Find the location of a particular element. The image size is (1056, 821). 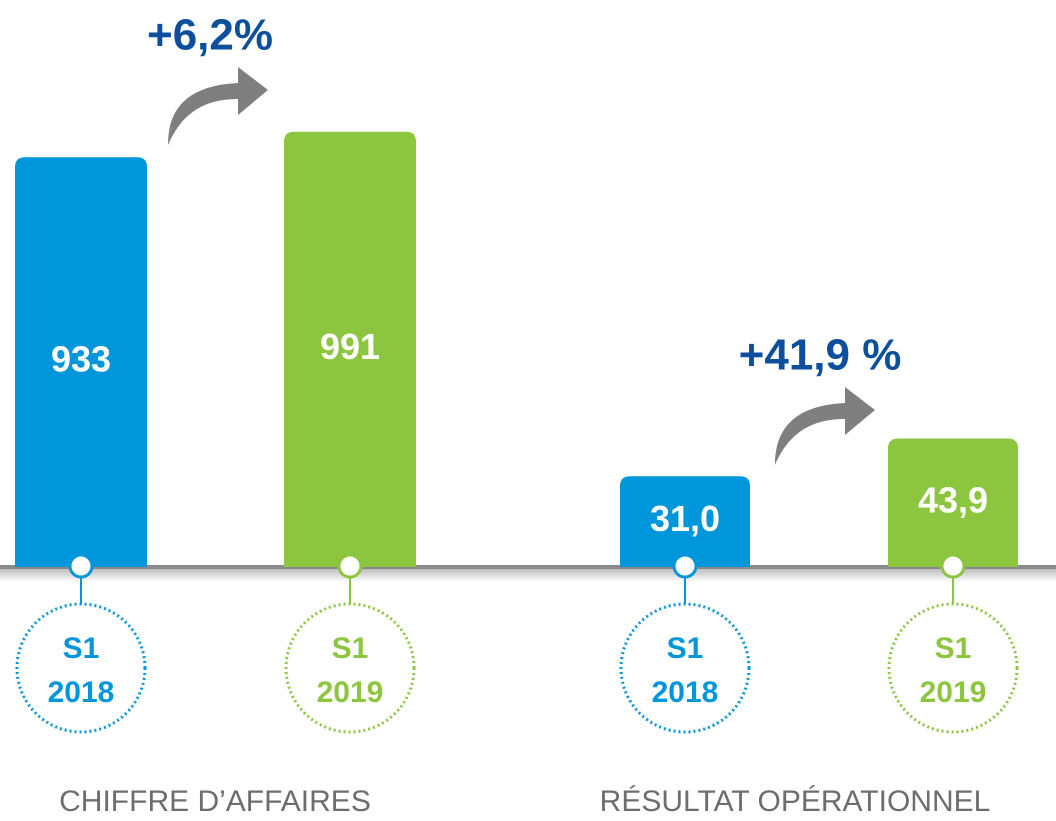

value-label: 991 is located at coordinates (350, 346).